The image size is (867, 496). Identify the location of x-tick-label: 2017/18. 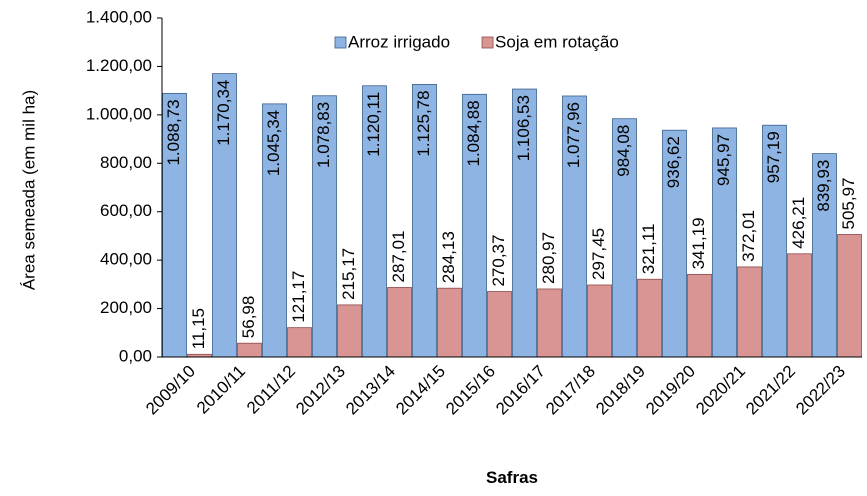
(570, 390).